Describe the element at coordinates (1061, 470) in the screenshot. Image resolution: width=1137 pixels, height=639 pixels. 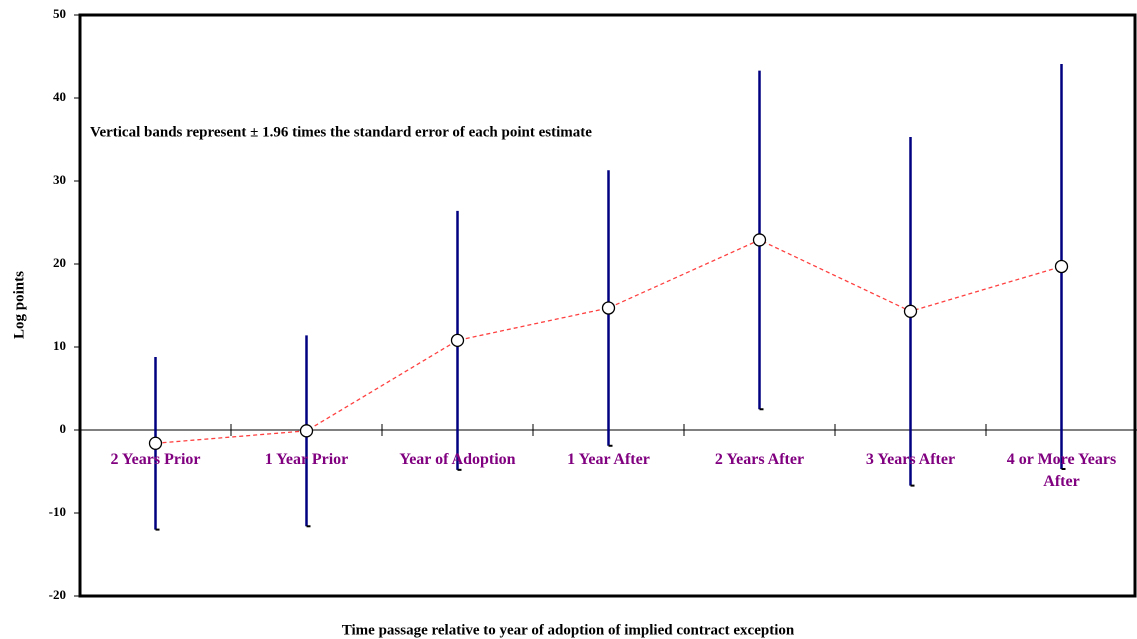
I see `x-tick-label: 4 or More Years After` at that location.